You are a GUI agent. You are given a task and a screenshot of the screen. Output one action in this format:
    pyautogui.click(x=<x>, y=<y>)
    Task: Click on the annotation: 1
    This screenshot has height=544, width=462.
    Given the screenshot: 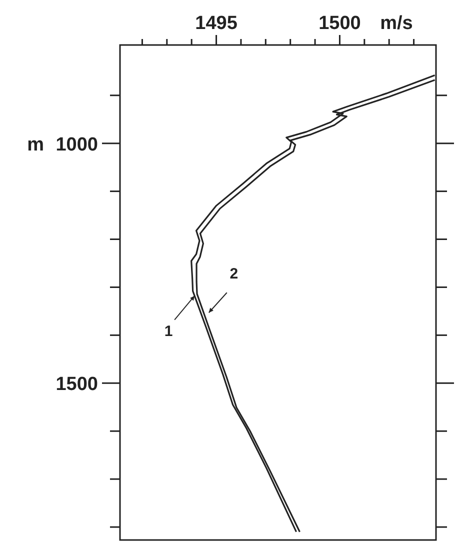 What is the action you would take?
    pyautogui.click(x=168, y=331)
    